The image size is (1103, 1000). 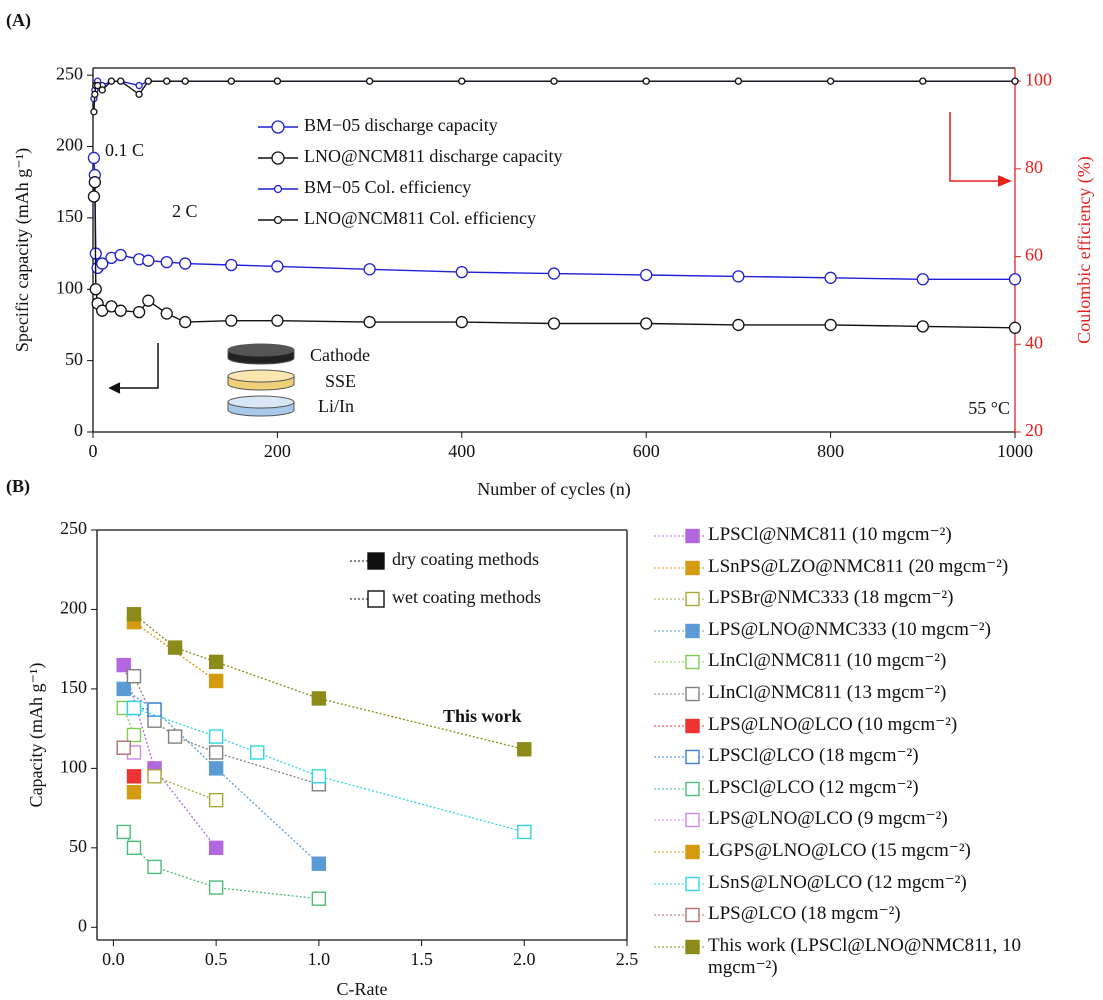 What do you see at coordinates (73, 687) in the screenshot?
I see `y-tick-label: 150` at bounding box center [73, 687].